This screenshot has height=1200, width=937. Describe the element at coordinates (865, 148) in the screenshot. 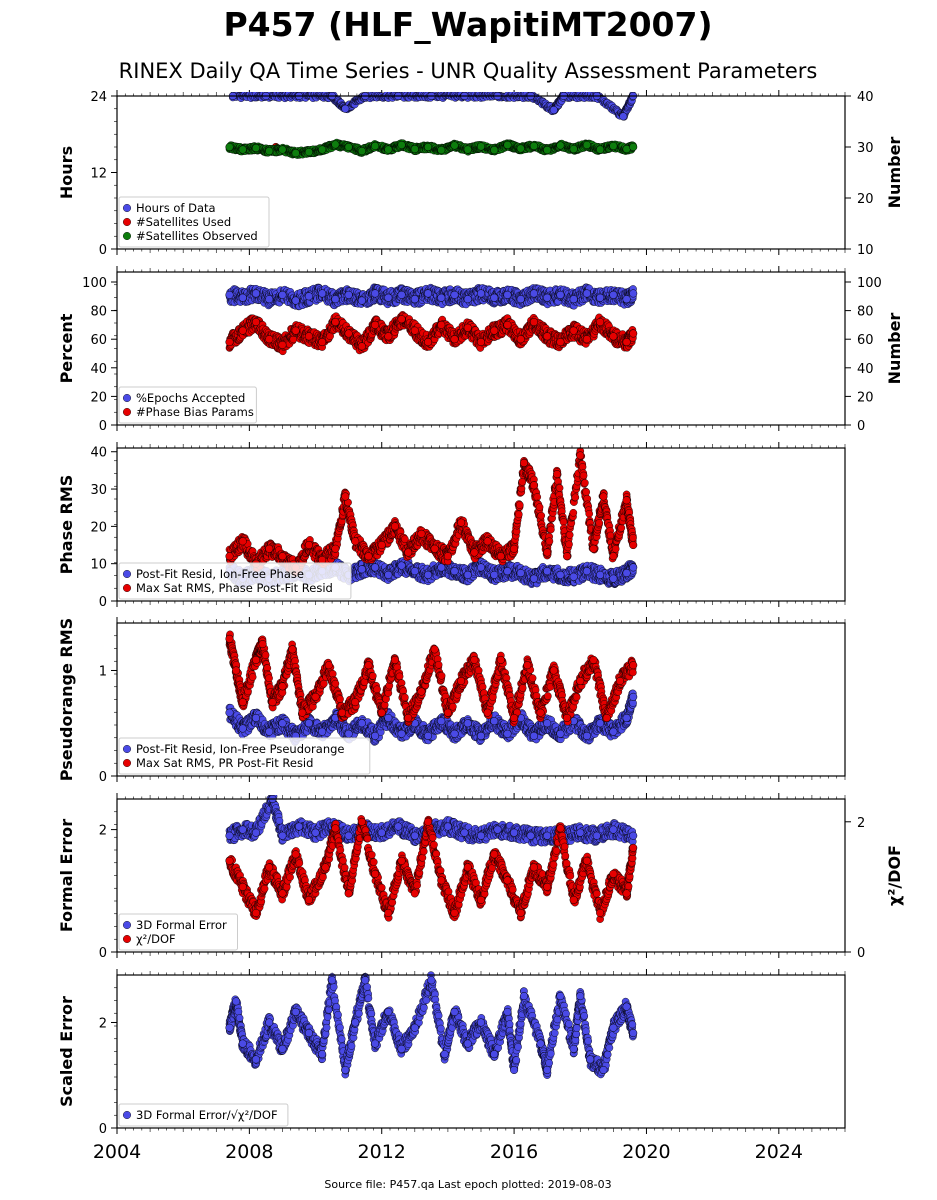

I see `right-y-tick-label: 30` at that location.